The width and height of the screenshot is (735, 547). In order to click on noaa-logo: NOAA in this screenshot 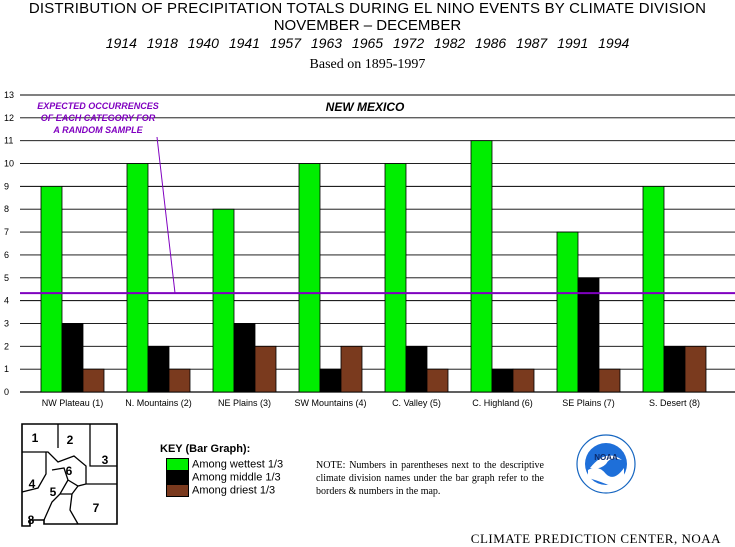, I will do `click(606, 464)`.